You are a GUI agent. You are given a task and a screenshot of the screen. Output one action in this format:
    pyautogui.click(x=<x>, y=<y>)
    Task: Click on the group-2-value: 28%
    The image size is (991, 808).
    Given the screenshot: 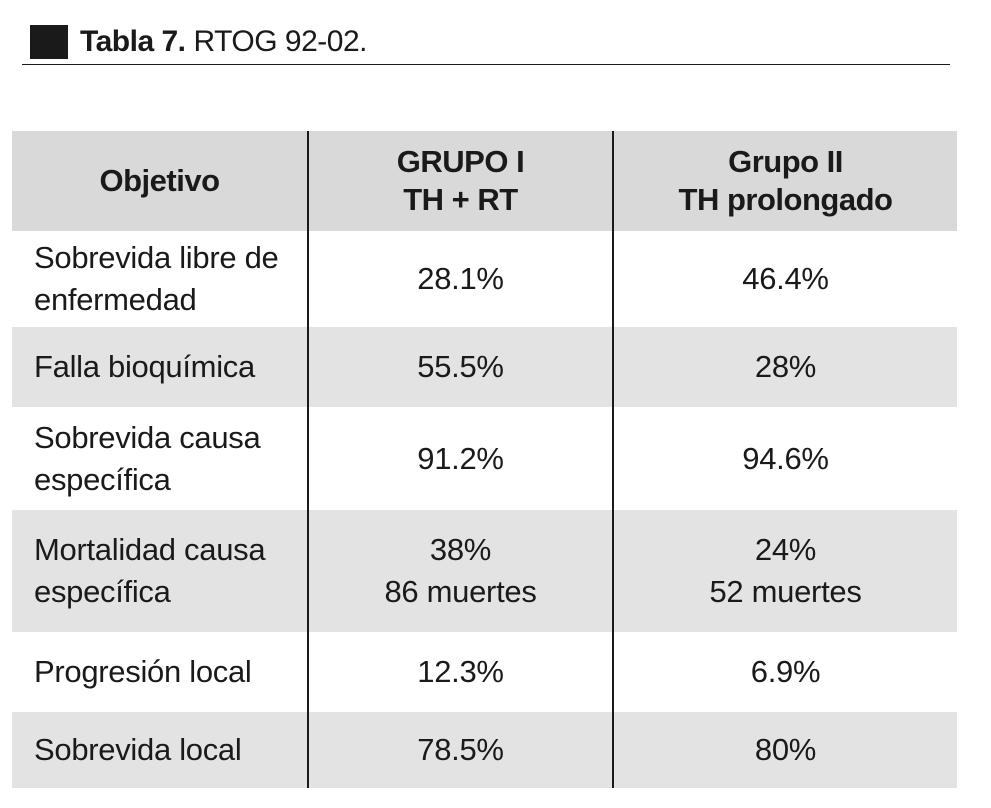 What is the action you would take?
    pyautogui.click(x=784, y=367)
    